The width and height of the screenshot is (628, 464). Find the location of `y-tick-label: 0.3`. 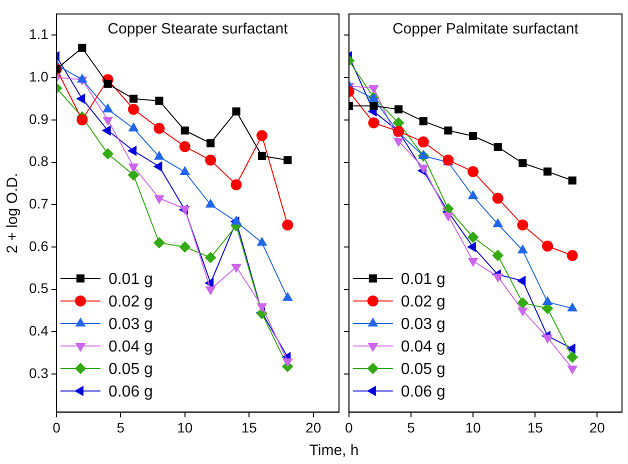

y-tick-label: 0.3 is located at coordinates (38, 372).